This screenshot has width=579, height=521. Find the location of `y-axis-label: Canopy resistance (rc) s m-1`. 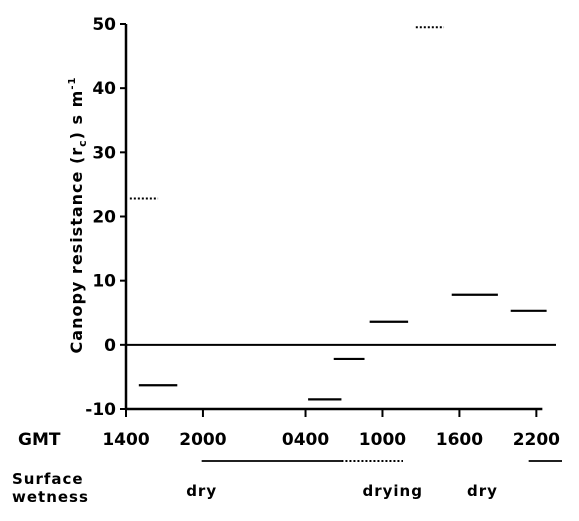

y-axis-label: Canopy resistance (rc) s m-1 is located at coordinates (78, 215).